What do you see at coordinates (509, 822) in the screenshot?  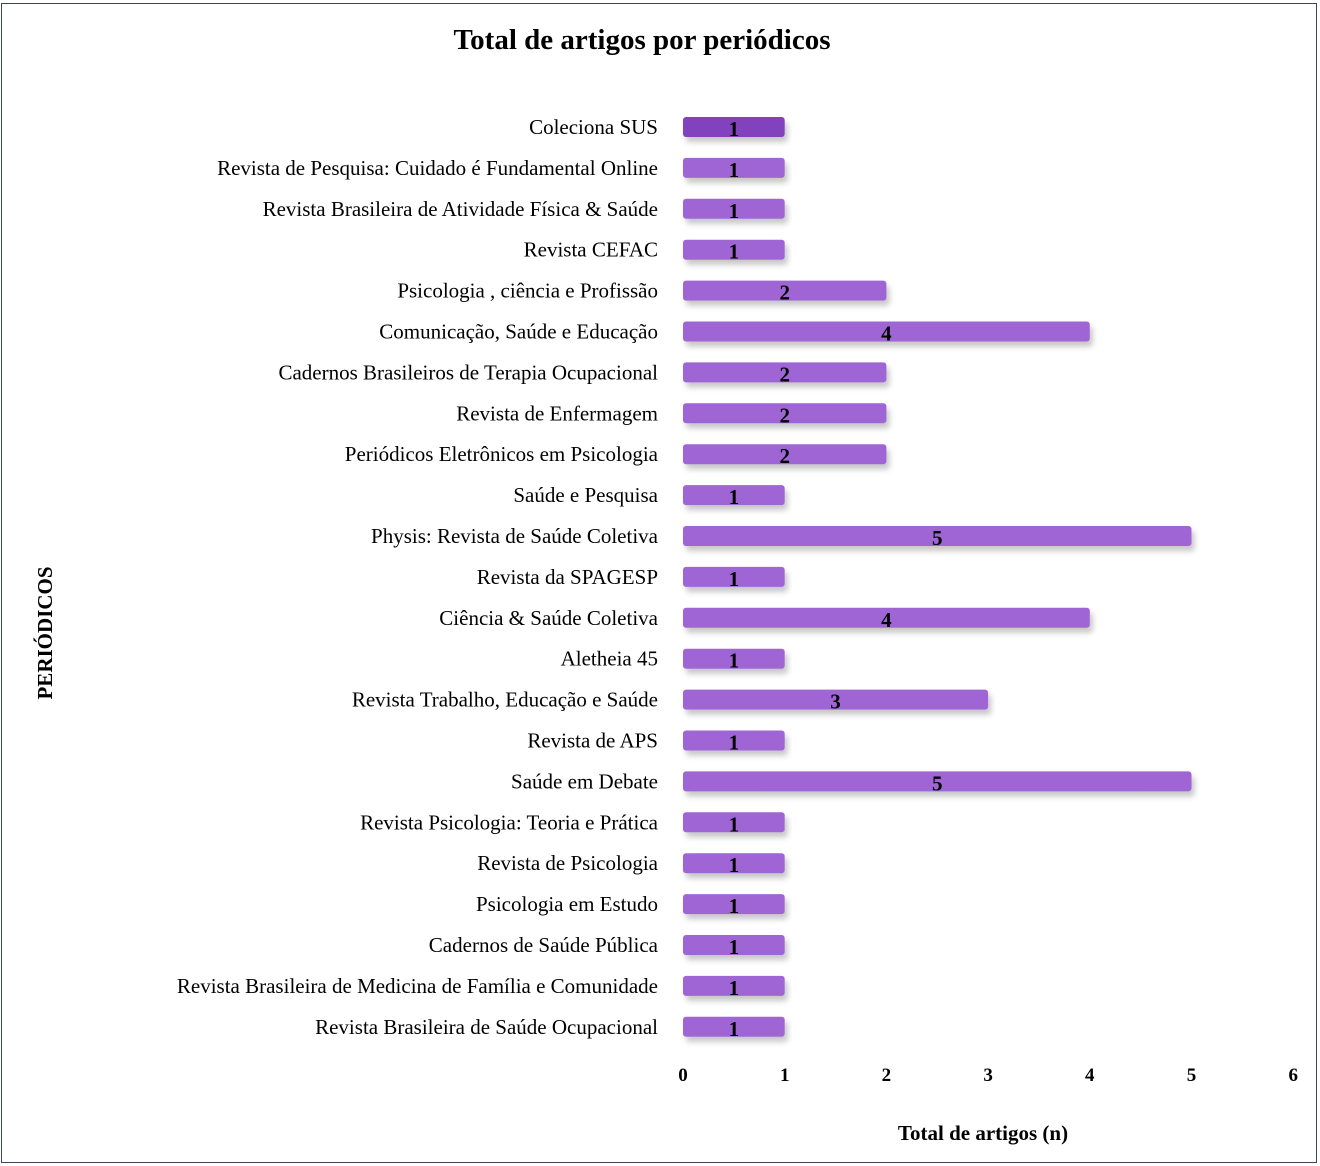 I see `category-label: Revista Psicologia: Teoria e Prática` at bounding box center [509, 822].